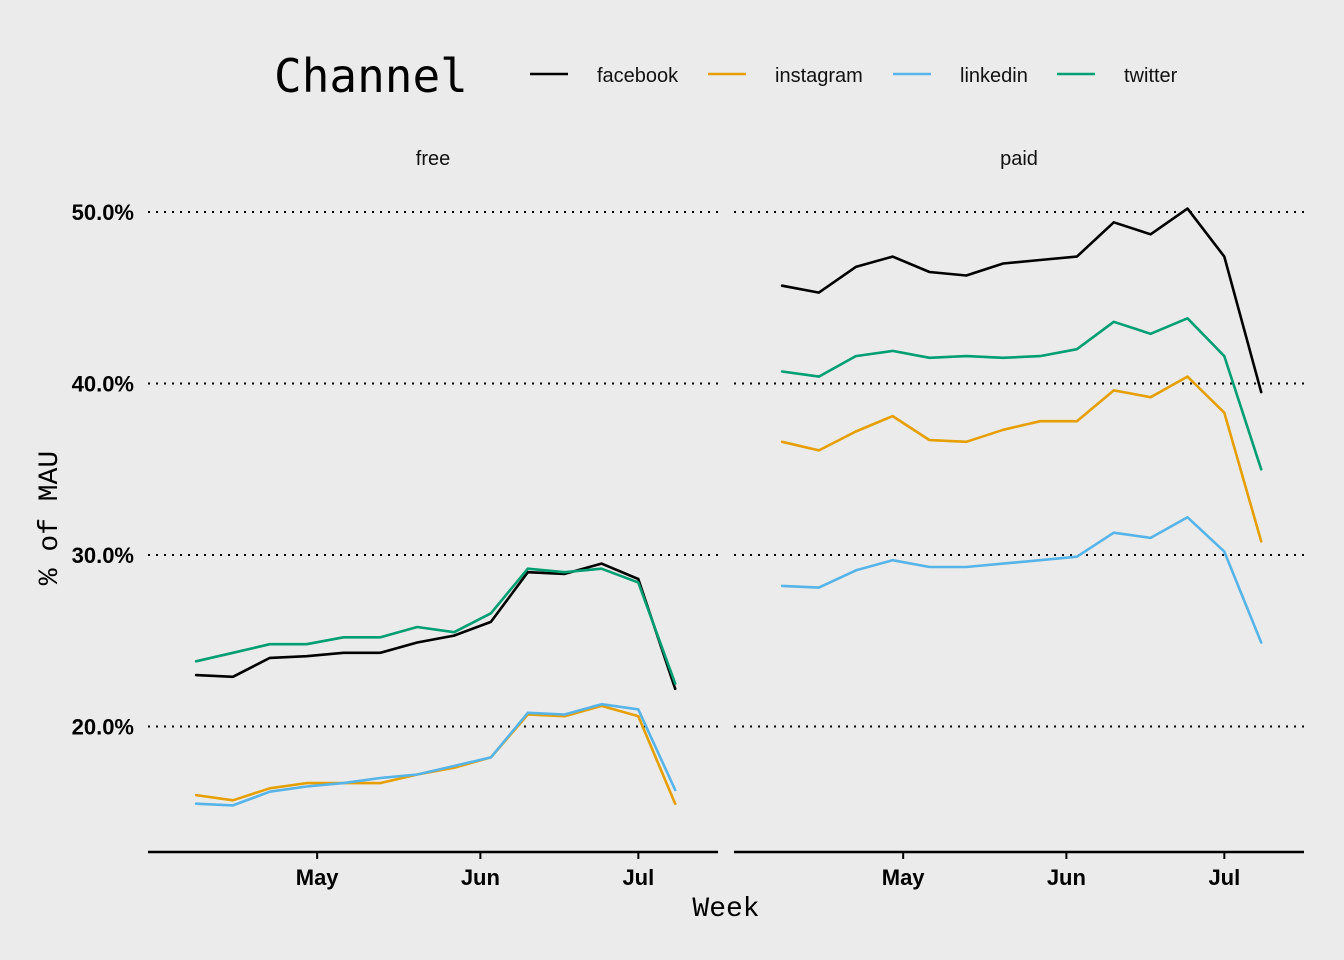 This screenshot has height=960, width=1344. Describe the element at coordinates (1021, 579) in the screenshot. I see `series-line-paid-linkedin` at that location.